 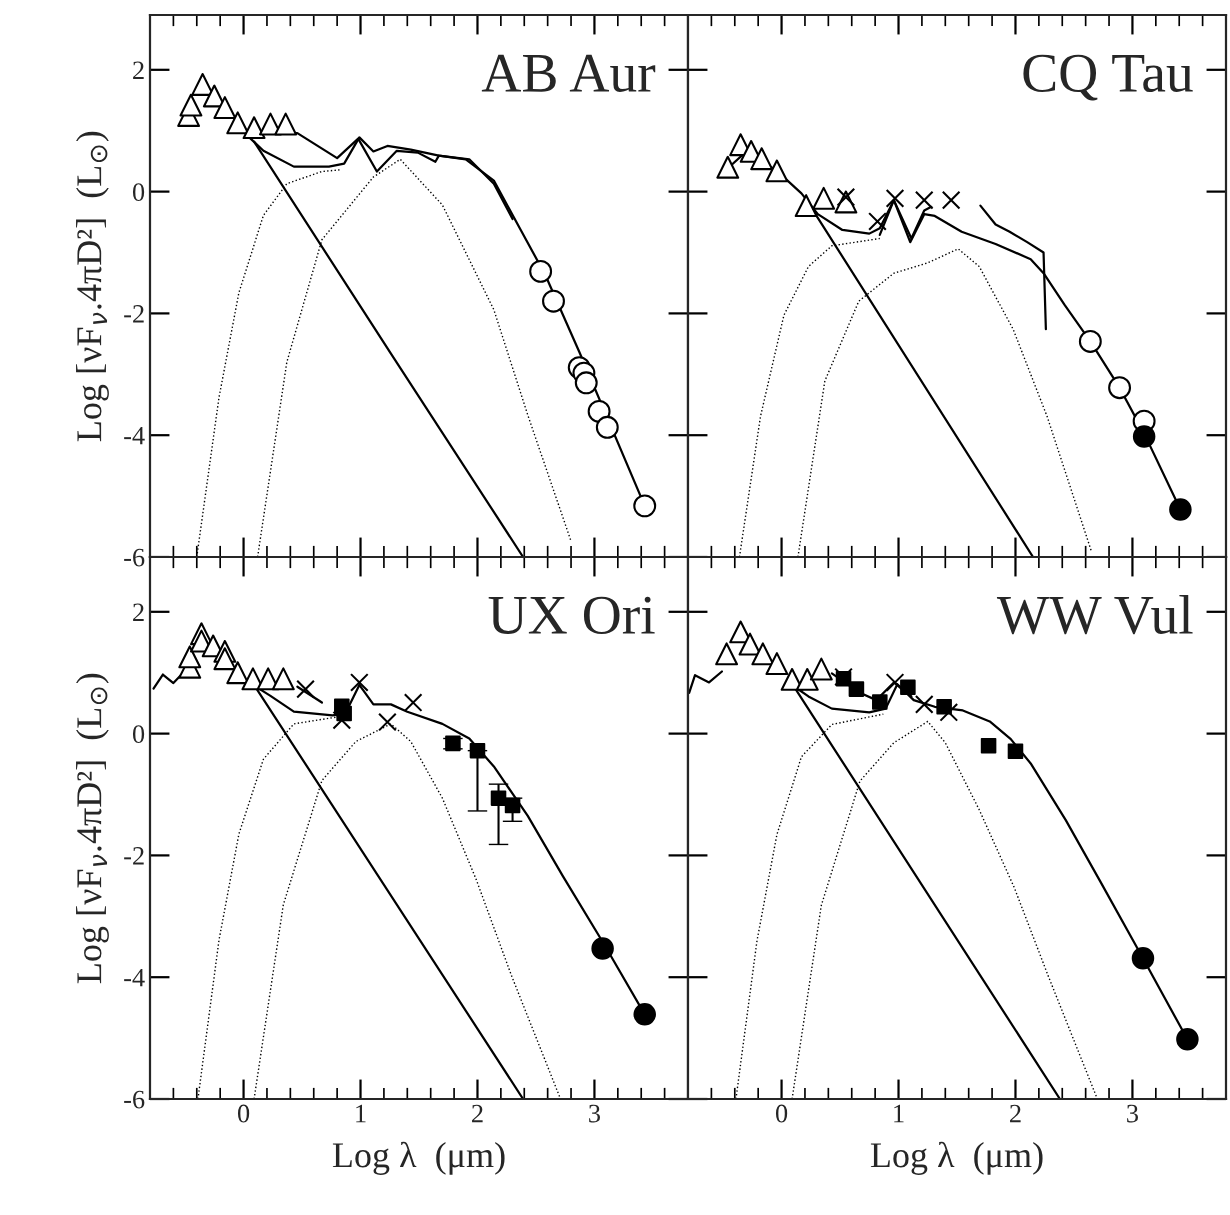 I want to click on text: AB Aur, so click(x=568, y=73).